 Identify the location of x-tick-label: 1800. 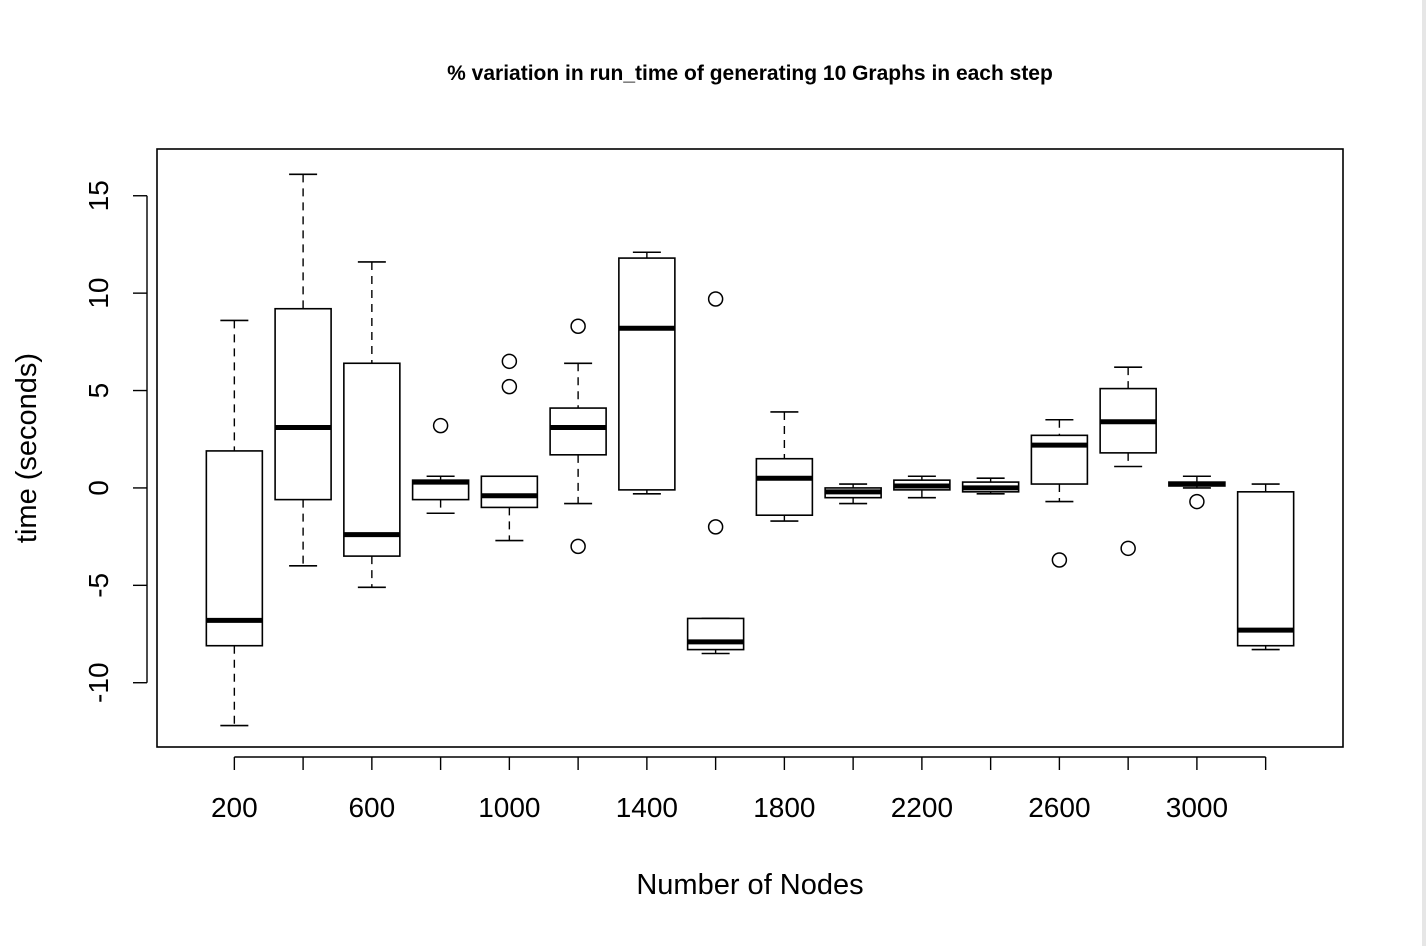
(784, 807).